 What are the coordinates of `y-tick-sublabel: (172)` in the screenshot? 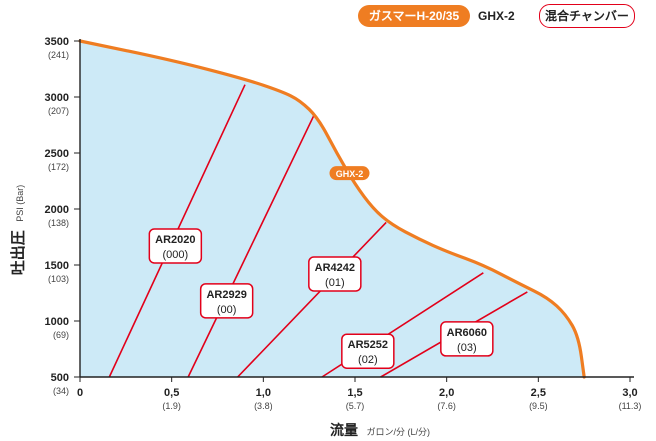 It's located at (58, 167).